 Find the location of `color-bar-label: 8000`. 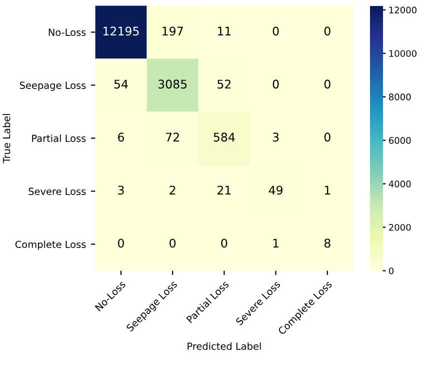

color-bar-label: 8000 is located at coordinates (399, 97).